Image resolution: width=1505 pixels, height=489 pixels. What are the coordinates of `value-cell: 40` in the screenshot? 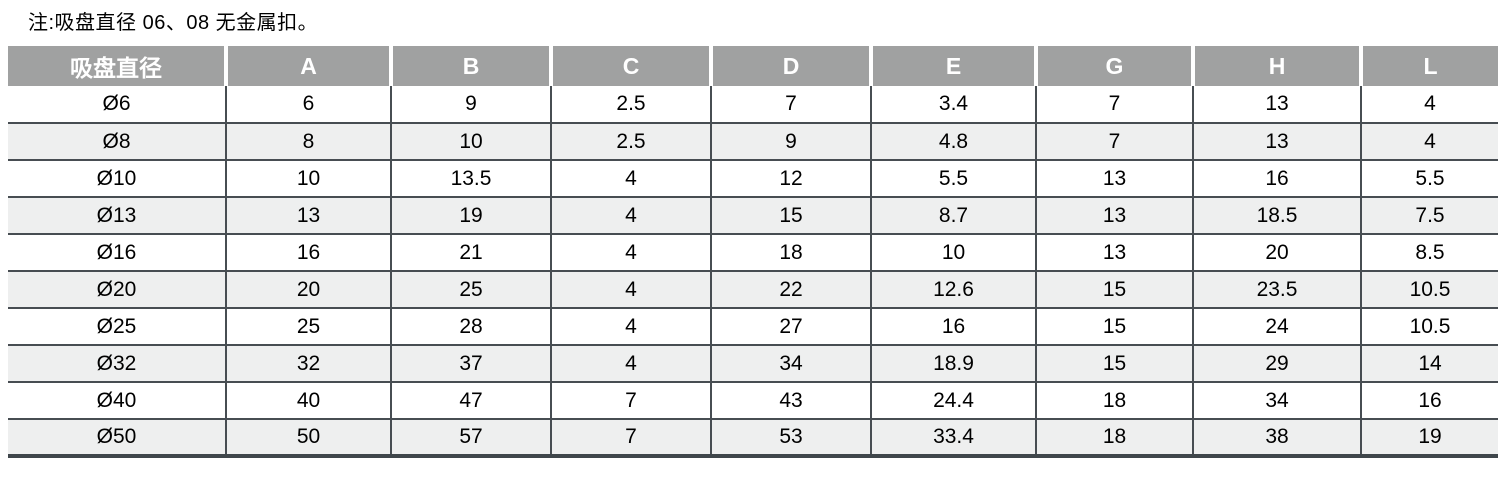 It's located at (308, 400).